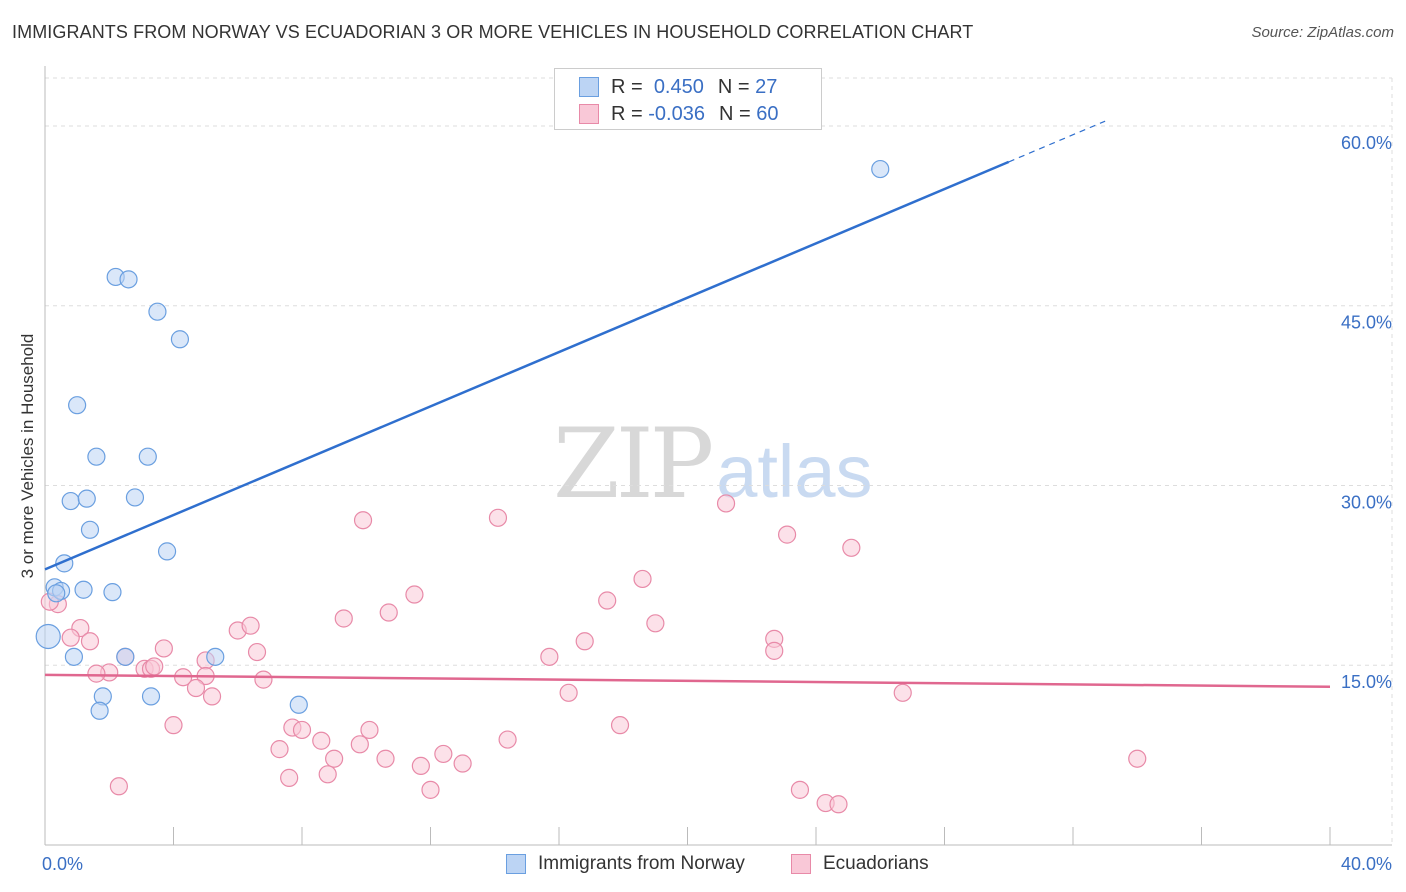 This screenshot has height=892, width=1406. What do you see at coordinates (1366, 682) in the screenshot?
I see `y-tick-label: 15.0%` at bounding box center [1366, 682].